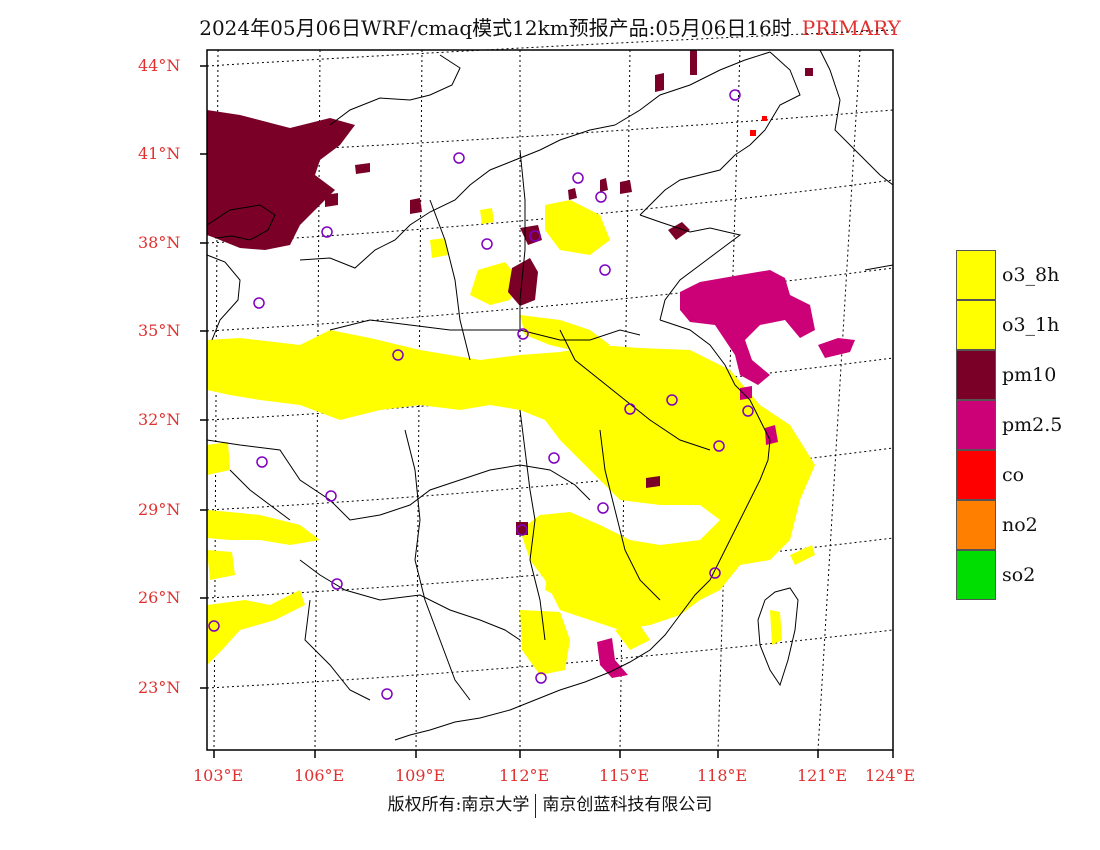 This screenshot has width=1100, height=850. I want to click on lat-label-32: 32°N, so click(159, 419).